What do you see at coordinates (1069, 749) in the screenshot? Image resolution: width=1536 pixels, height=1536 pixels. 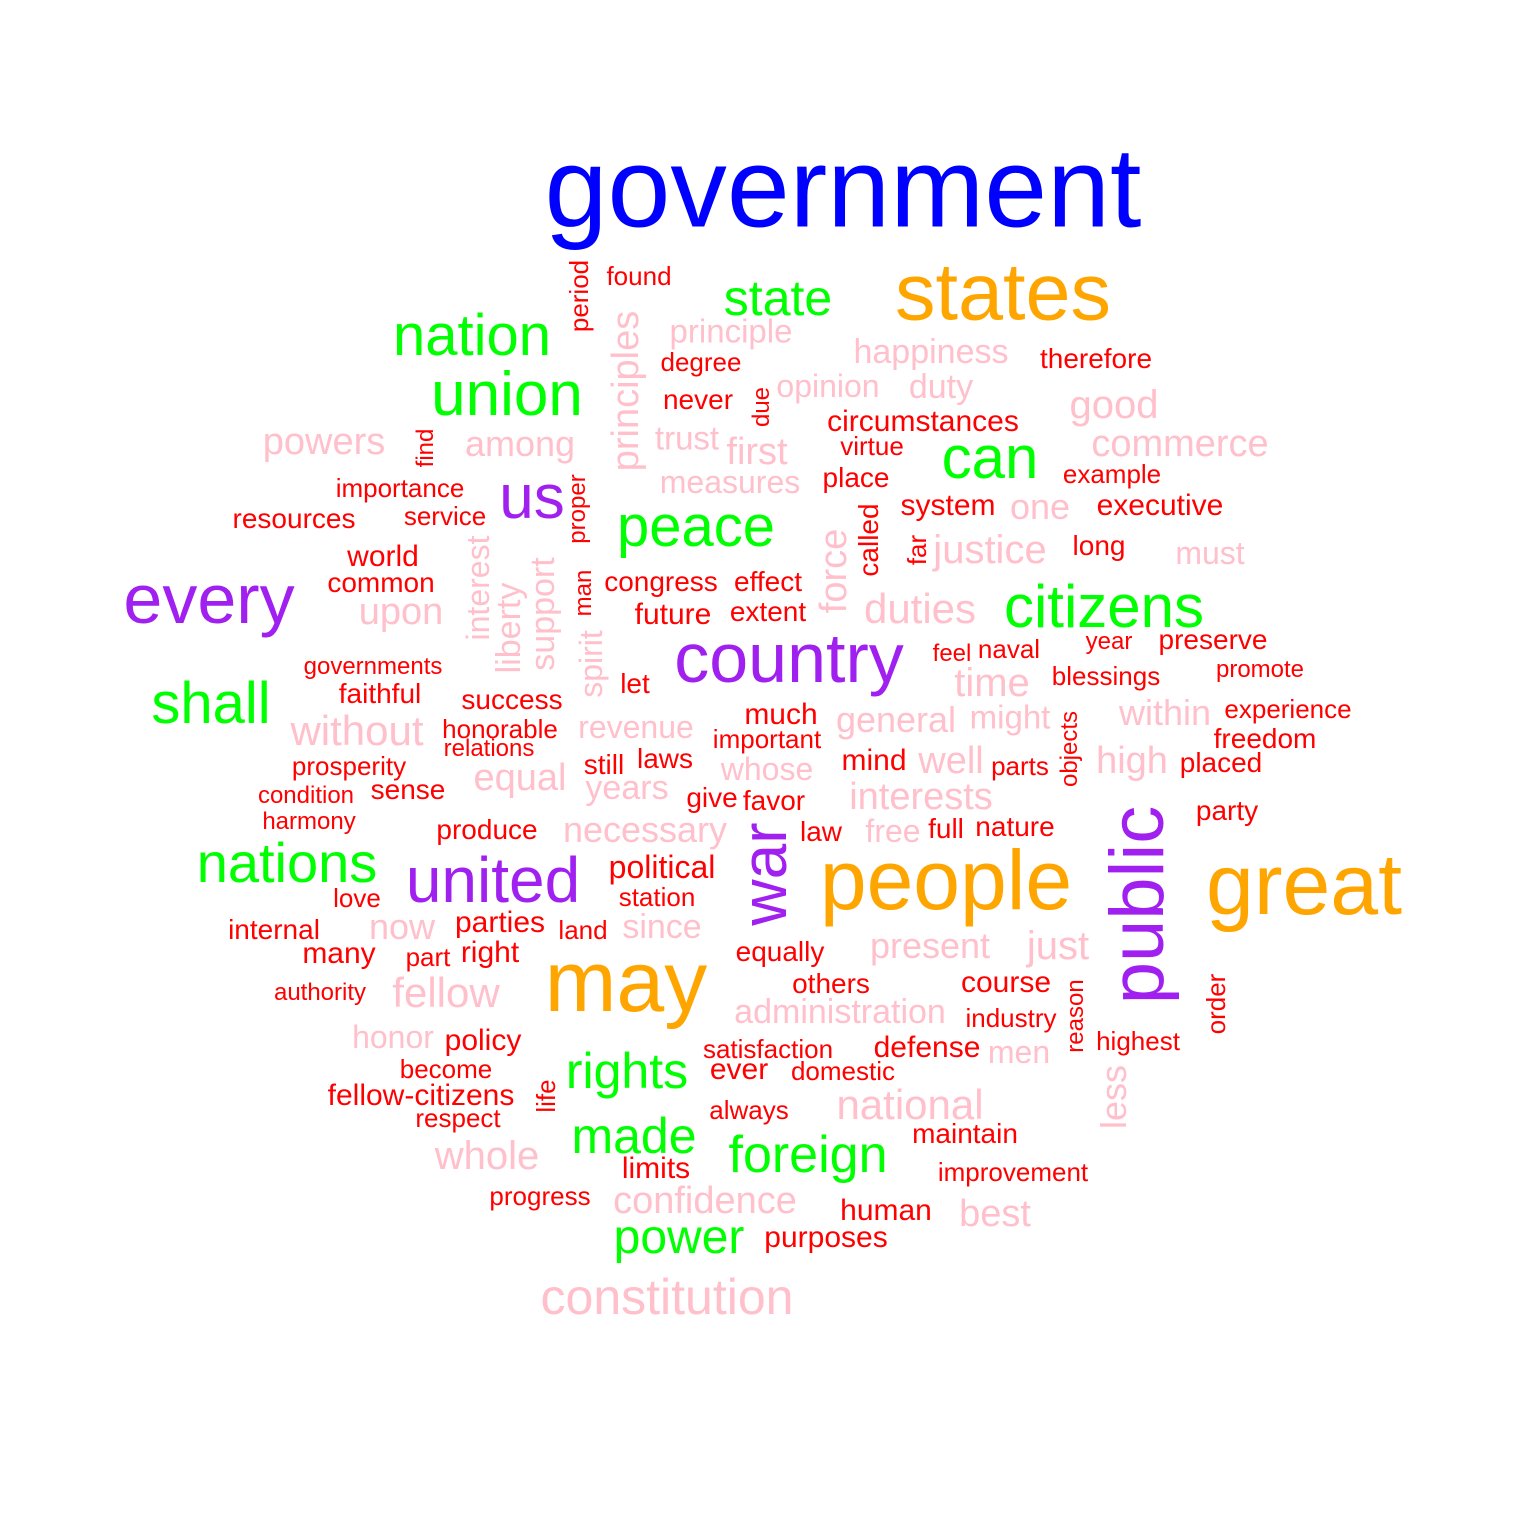 I see `word-objects: objects` at bounding box center [1069, 749].